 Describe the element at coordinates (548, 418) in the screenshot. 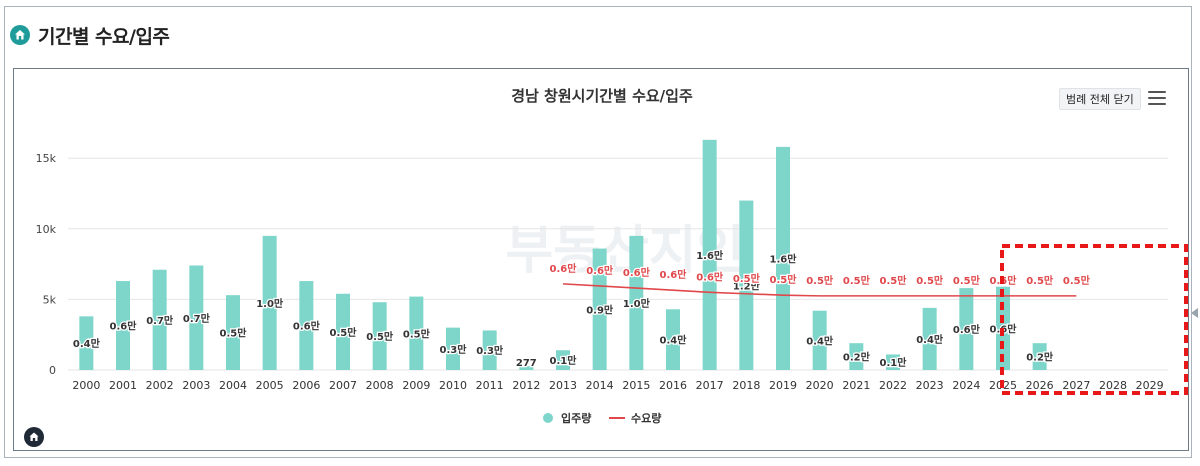

I see `legend-supply-marker` at that location.